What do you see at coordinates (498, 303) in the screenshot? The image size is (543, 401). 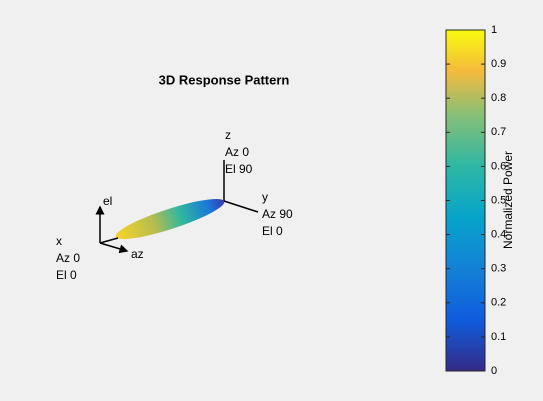 I see `colorbar-tick-label: 0.2` at bounding box center [498, 303].